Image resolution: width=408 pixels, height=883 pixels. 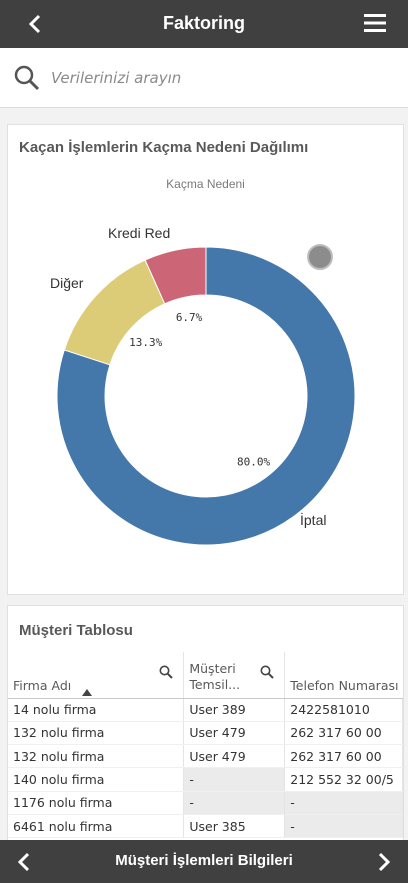 What do you see at coordinates (145, 342) in the screenshot?
I see `data-label: 13.3%` at bounding box center [145, 342].